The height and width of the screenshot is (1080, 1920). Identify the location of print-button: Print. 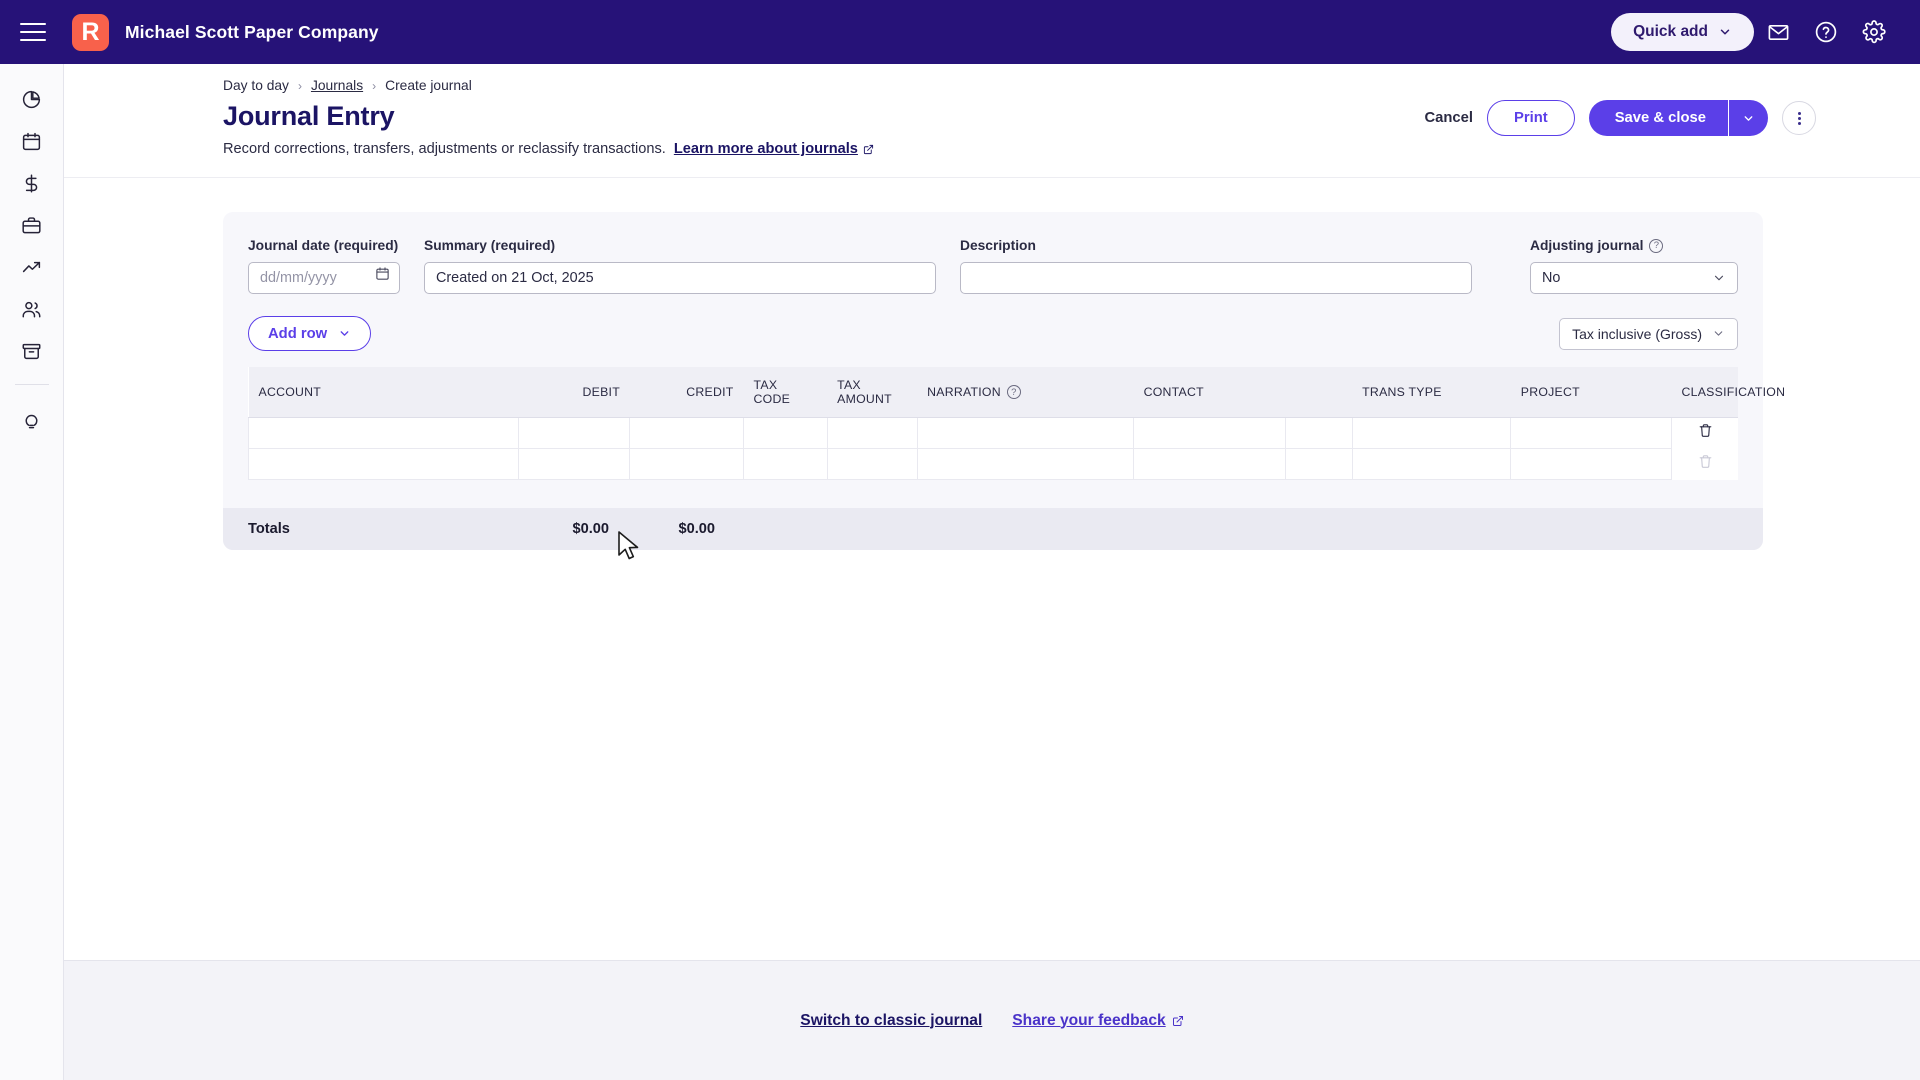
(1530, 118).